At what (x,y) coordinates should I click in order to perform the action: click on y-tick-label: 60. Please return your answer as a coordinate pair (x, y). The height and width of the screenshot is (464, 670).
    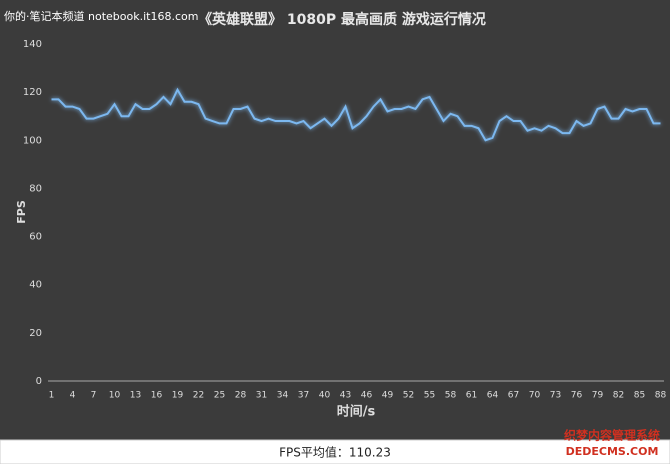
    Looking at the image, I should click on (35, 237).